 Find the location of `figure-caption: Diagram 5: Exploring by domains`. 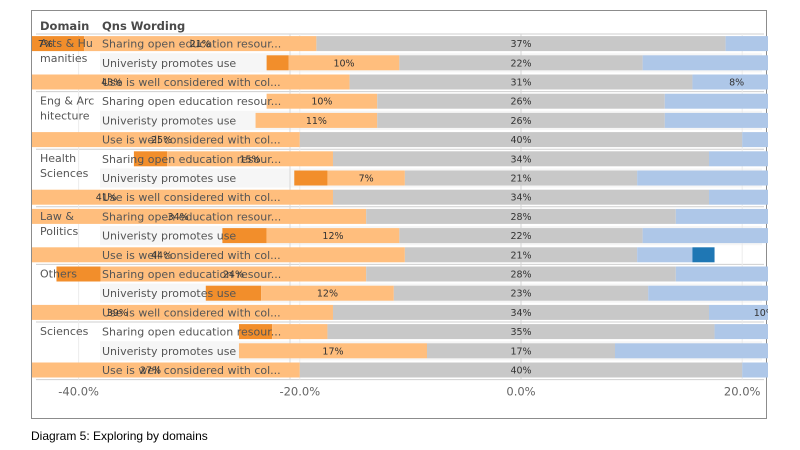

figure-caption: Diagram 5: Exploring by domains is located at coordinates (119, 436).